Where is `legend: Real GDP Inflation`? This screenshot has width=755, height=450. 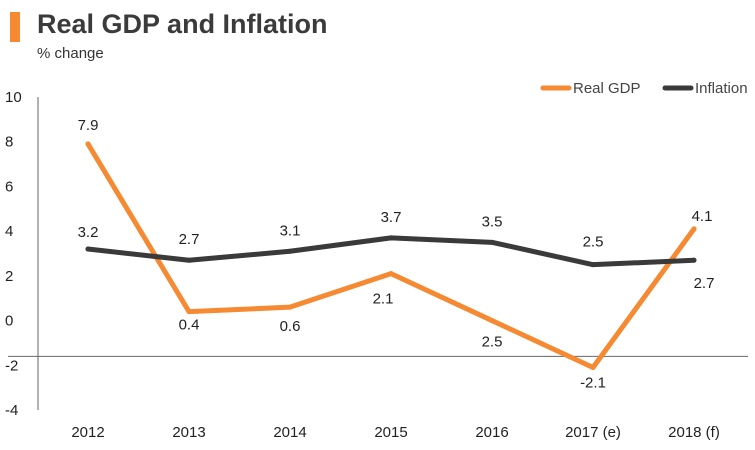 legend: Real GDP Inflation is located at coordinates (644, 88).